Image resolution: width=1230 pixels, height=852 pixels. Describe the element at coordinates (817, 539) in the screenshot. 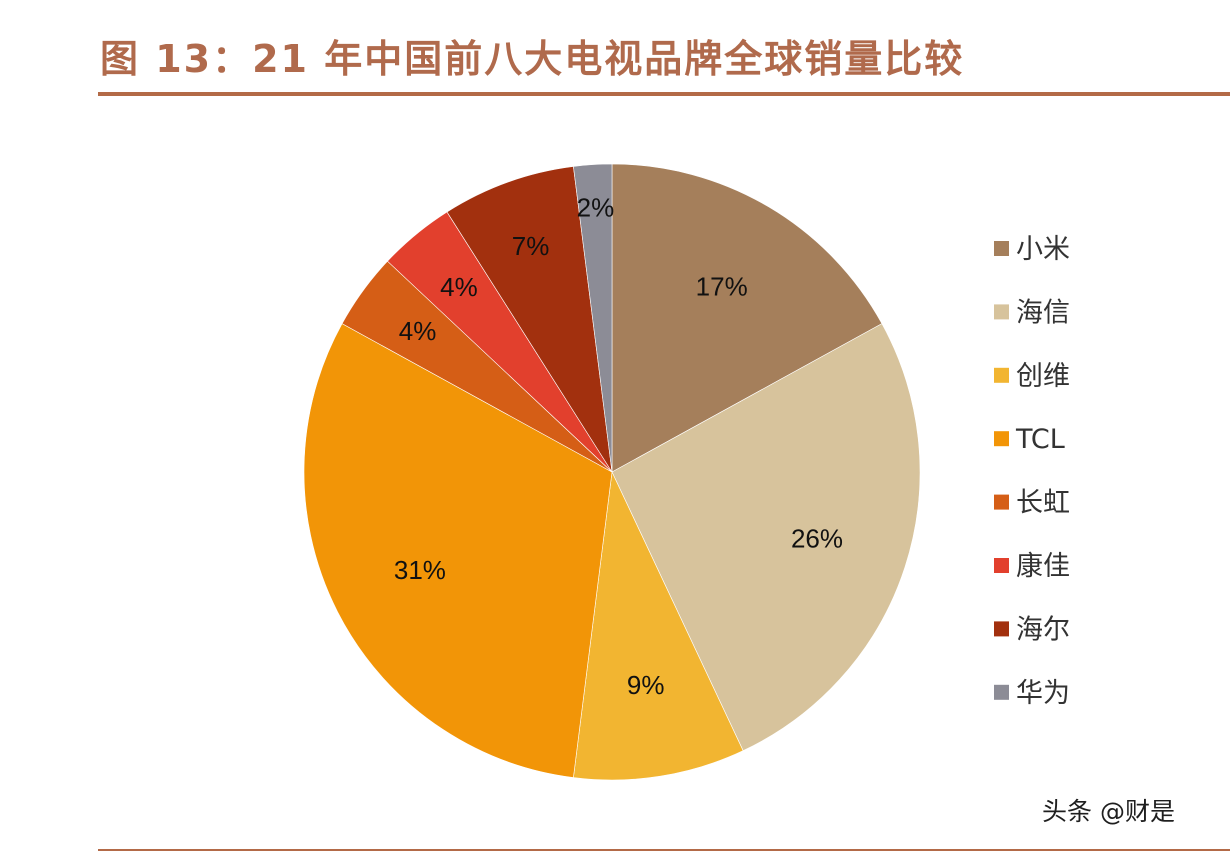

I see `slice-label-1: 26%` at that location.